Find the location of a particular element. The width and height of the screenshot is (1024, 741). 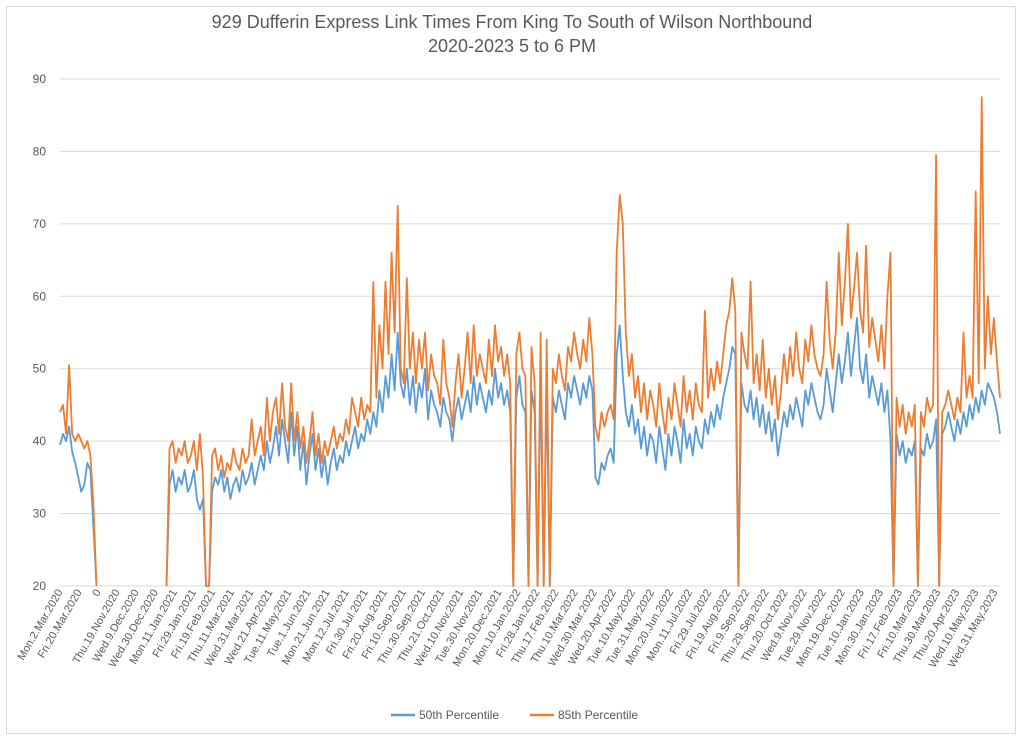

legend-label-p50: 50th Percentile is located at coordinates (459, 715).